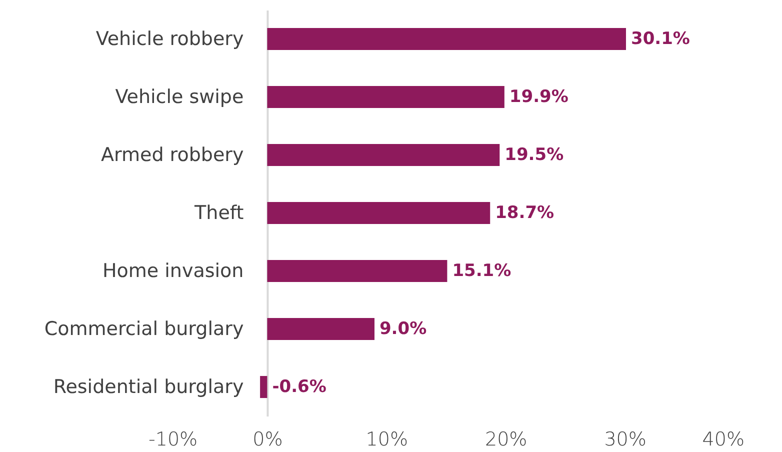 Image resolution: width=782 pixels, height=452 pixels. Describe the element at coordinates (403, 329) in the screenshot. I see `data-label: 9.0%` at that location.